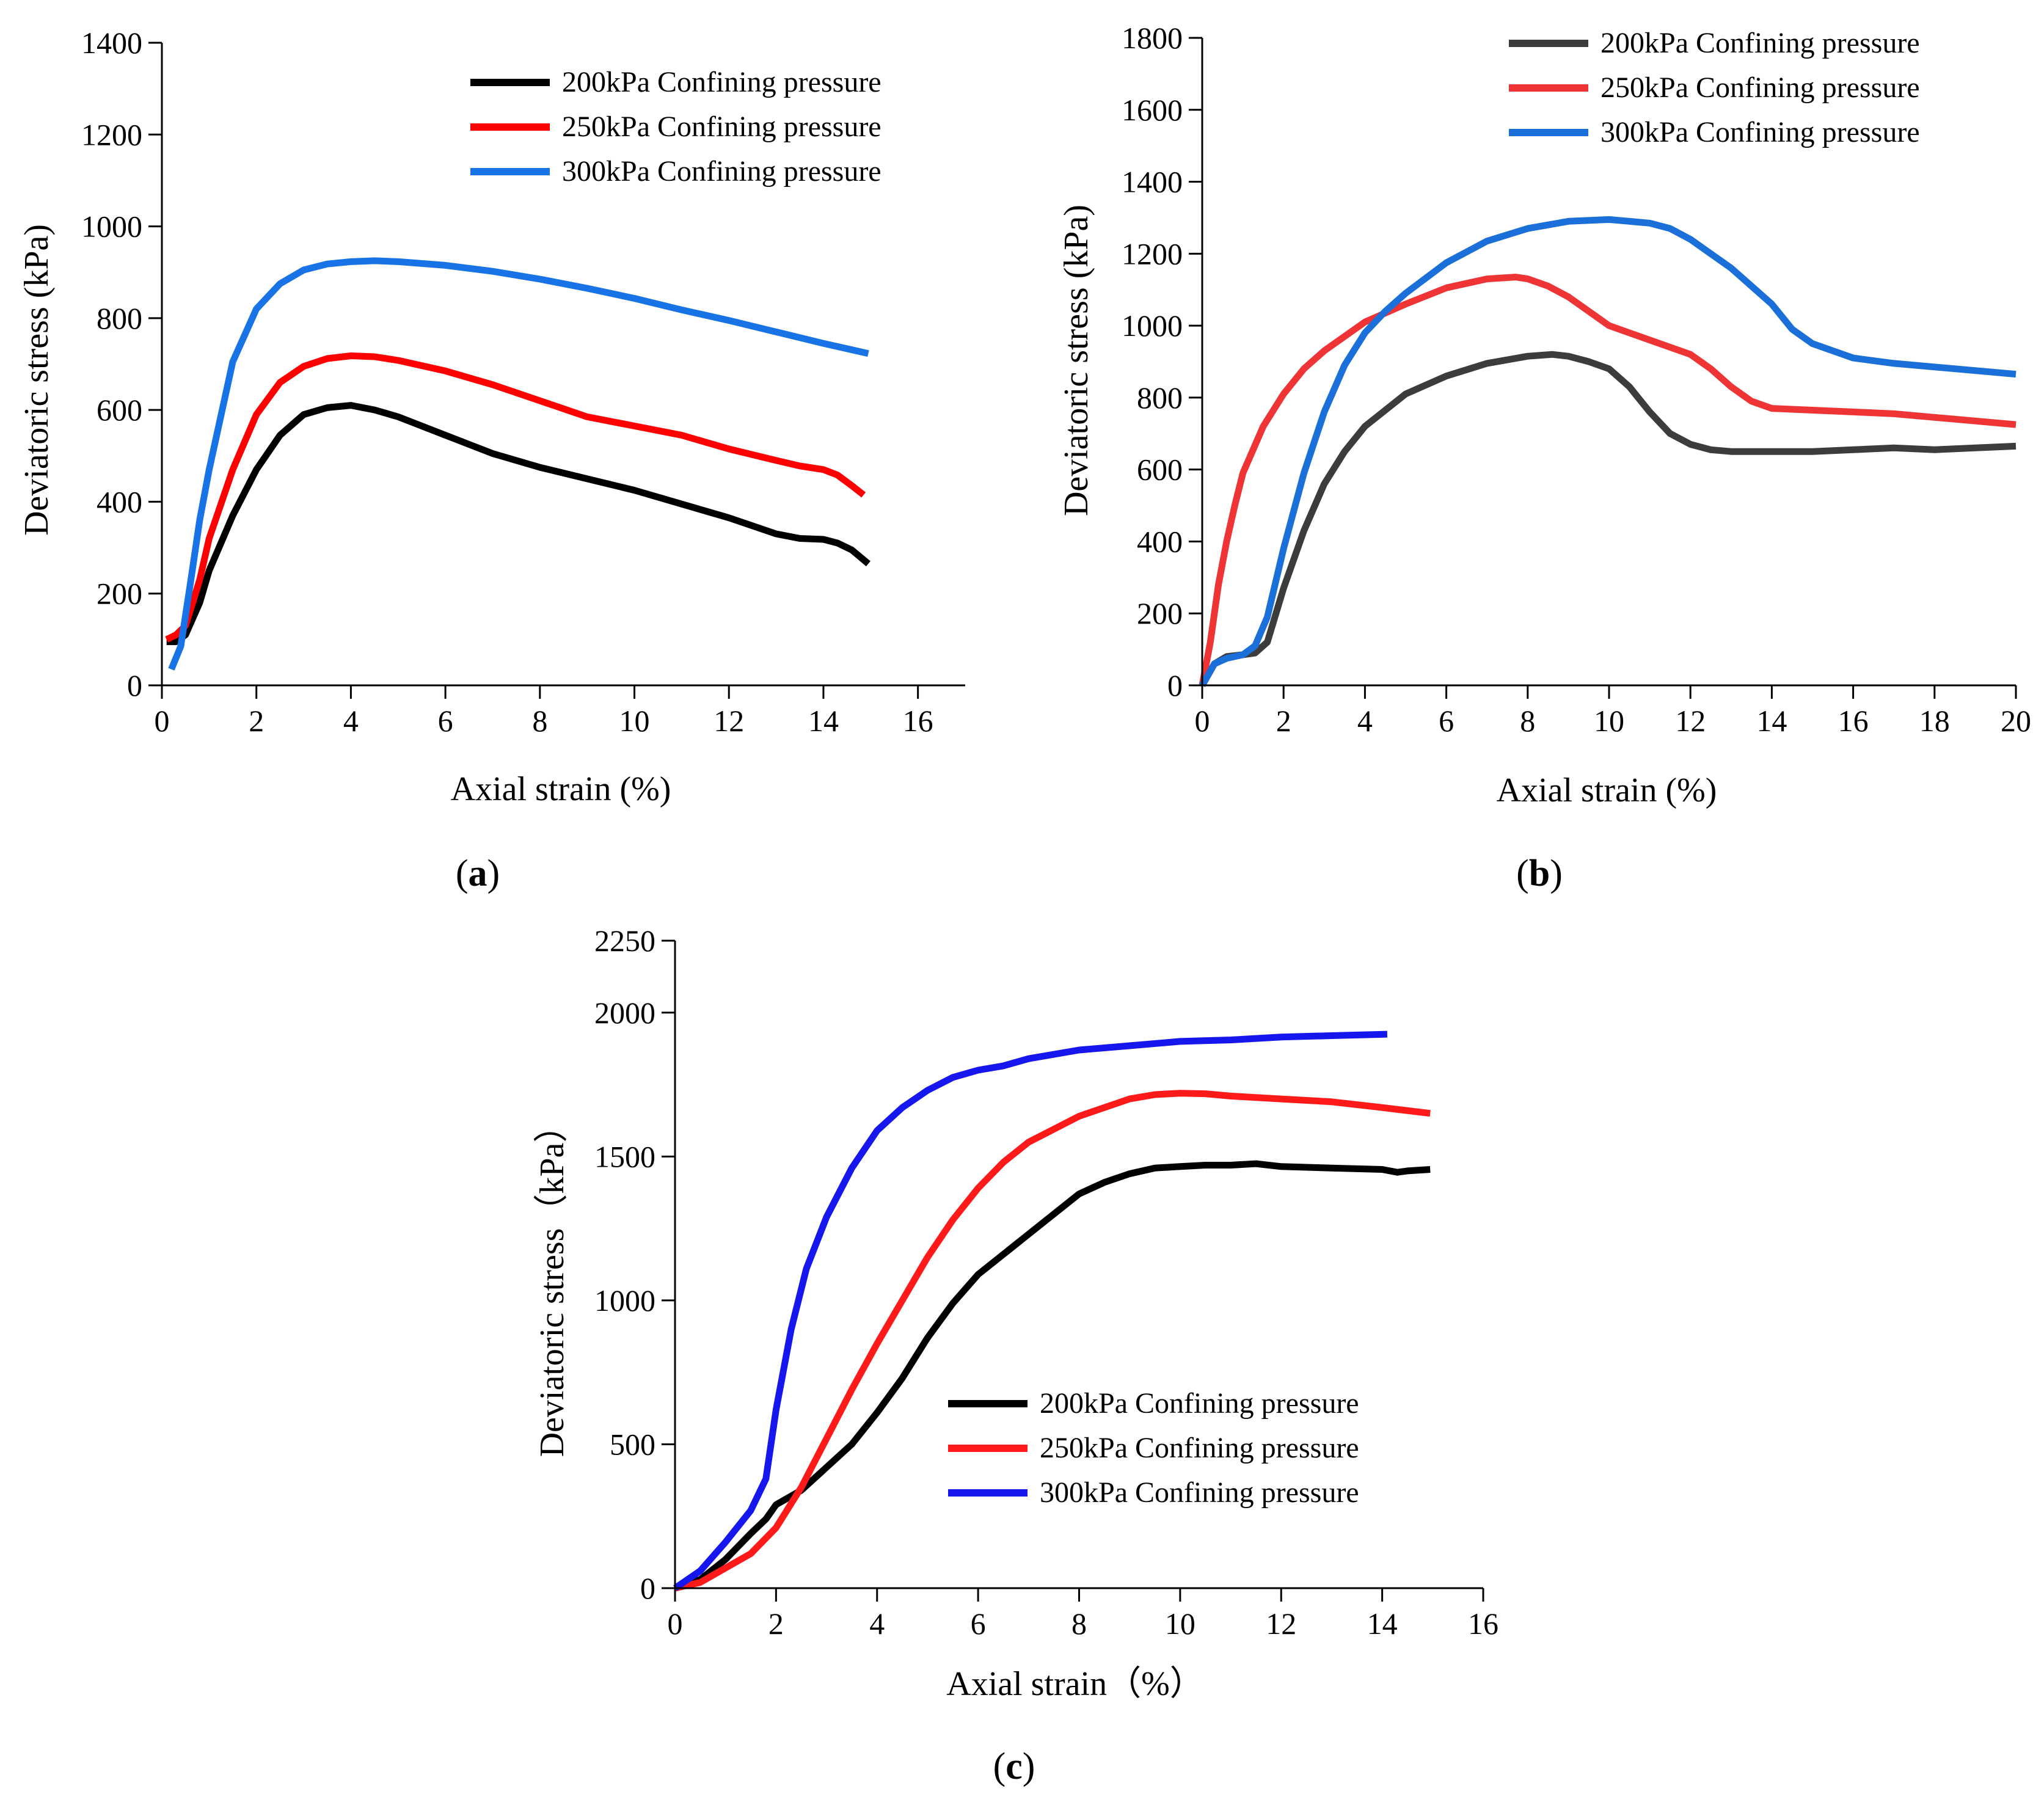  I want to click on y-tick-label-a-0: 0, so click(135, 685).